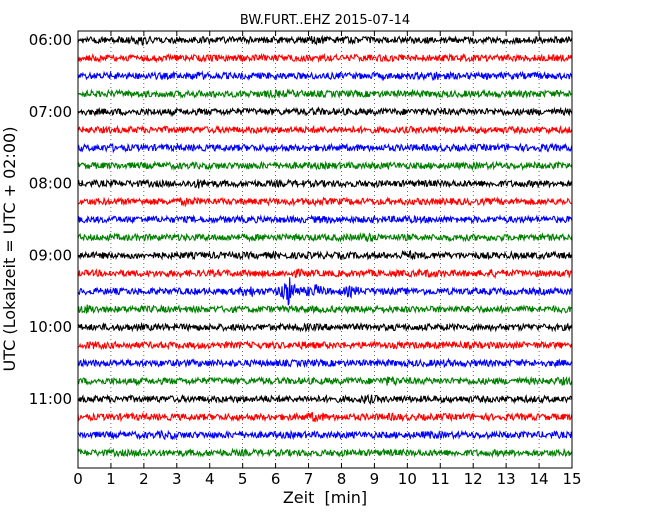  Describe the element at coordinates (210, 479) in the screenshot. I see `x-tick-label-4: 4` at that location.